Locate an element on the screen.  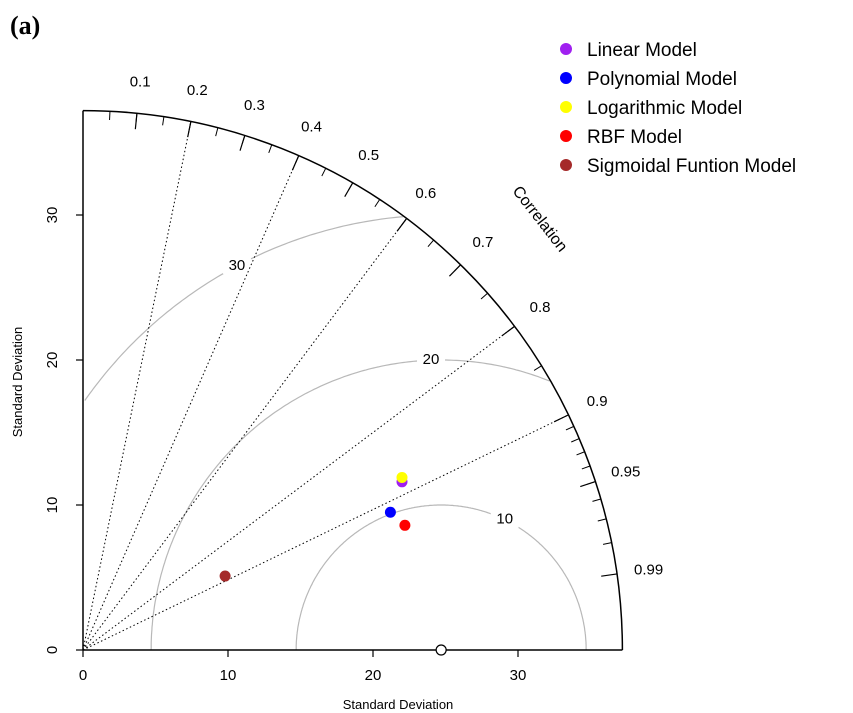
correlation-tick-label-0.7: 0.7 is located at coordinates (482, 242).